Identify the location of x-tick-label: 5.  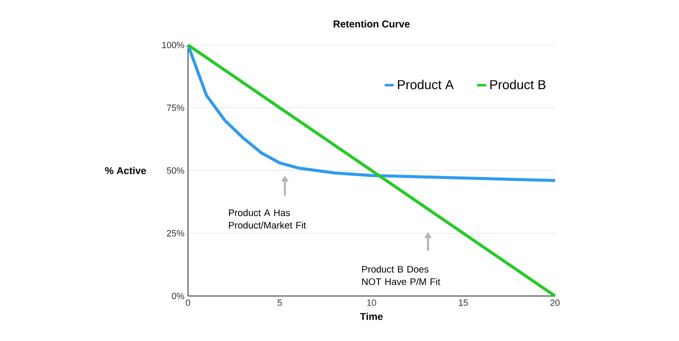
(280, 303).